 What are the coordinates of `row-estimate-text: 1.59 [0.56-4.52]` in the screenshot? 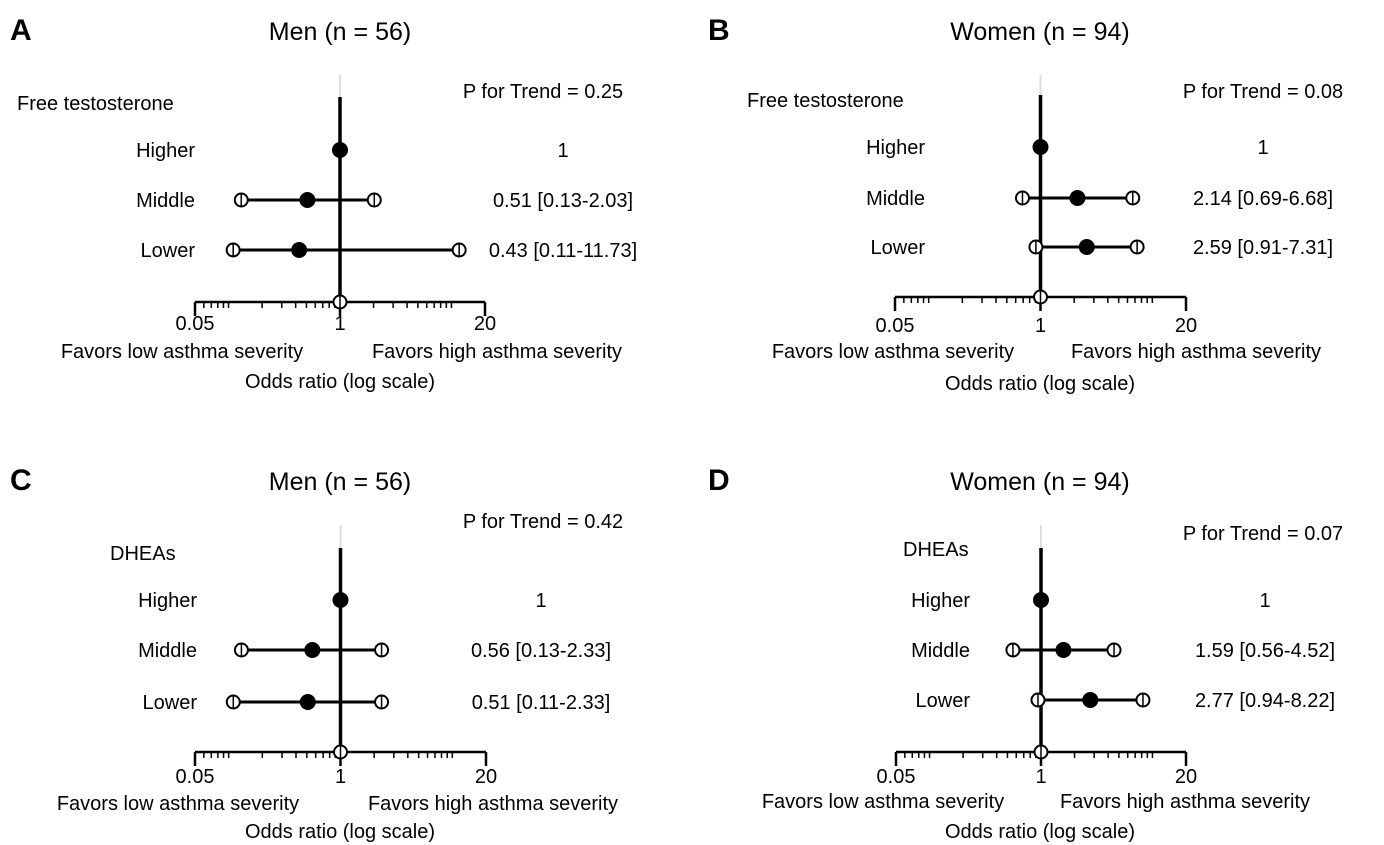 It's located at (1265, 651).